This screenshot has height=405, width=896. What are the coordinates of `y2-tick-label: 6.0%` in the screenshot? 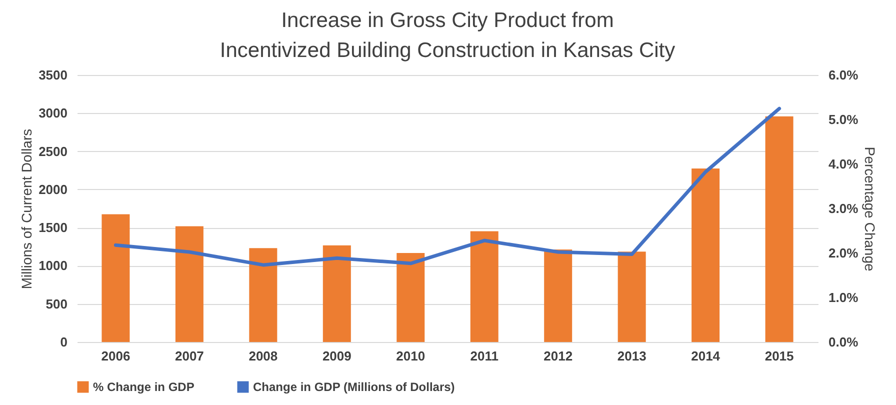 It's located at (843, 75).